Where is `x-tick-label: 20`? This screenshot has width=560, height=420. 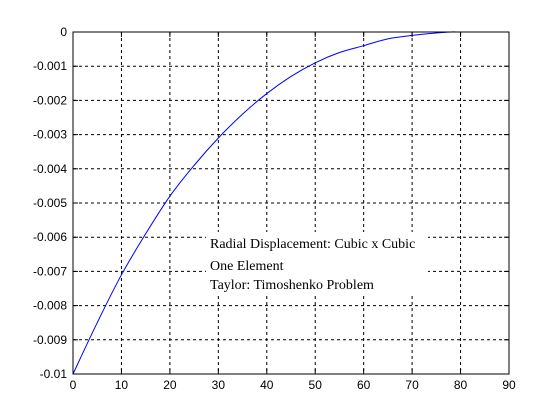 x-tick-label: 20 is located at coordinates (170, 385).